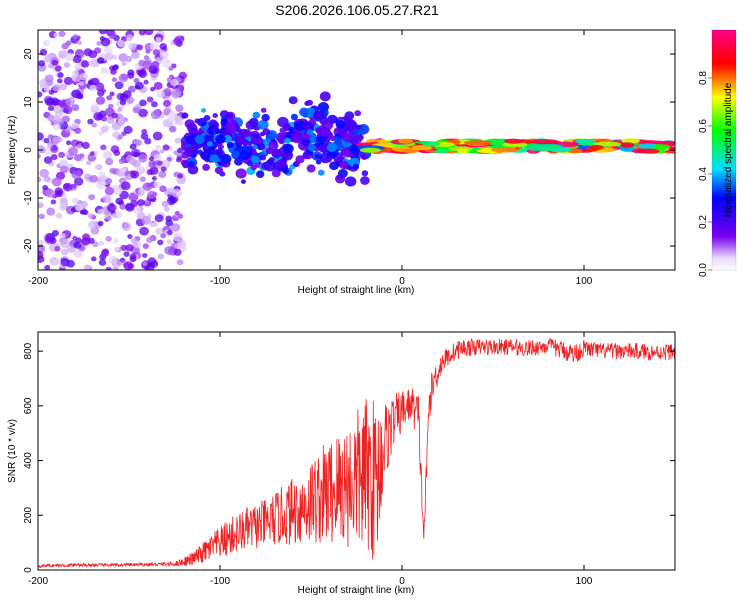  Describe the element at coordinates (28, 460) in the screenshot. I see `snr-ytick-label: 400` at that location.